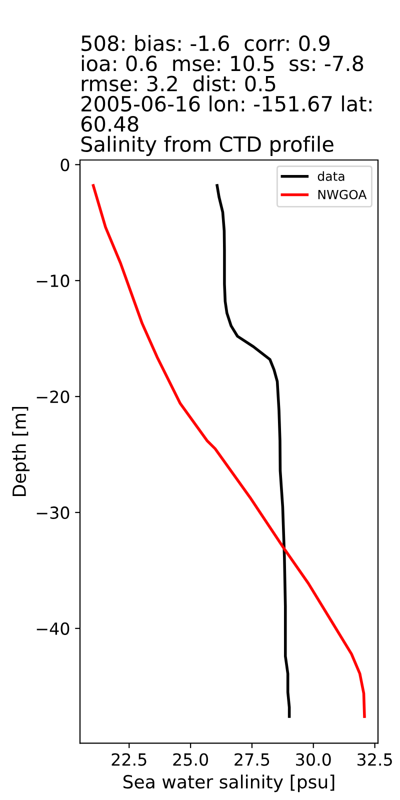 This screenshot has height=800, width=400. What do you see at coordinates (313, 759) in the screenshot?
I see `x-tick-label: 30.0` at bounding box center [313, 759].